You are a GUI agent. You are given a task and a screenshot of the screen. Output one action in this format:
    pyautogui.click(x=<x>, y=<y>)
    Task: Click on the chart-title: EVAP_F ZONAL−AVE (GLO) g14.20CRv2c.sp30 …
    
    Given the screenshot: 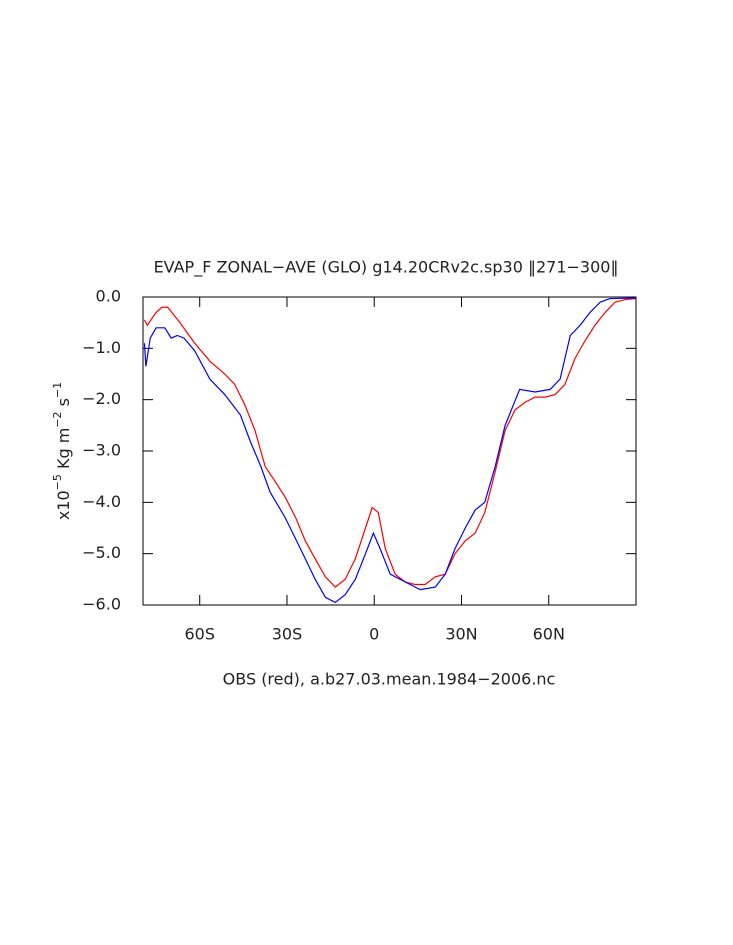 What is the action you would take?
    pyautogui.click(x=386, y=268)
    